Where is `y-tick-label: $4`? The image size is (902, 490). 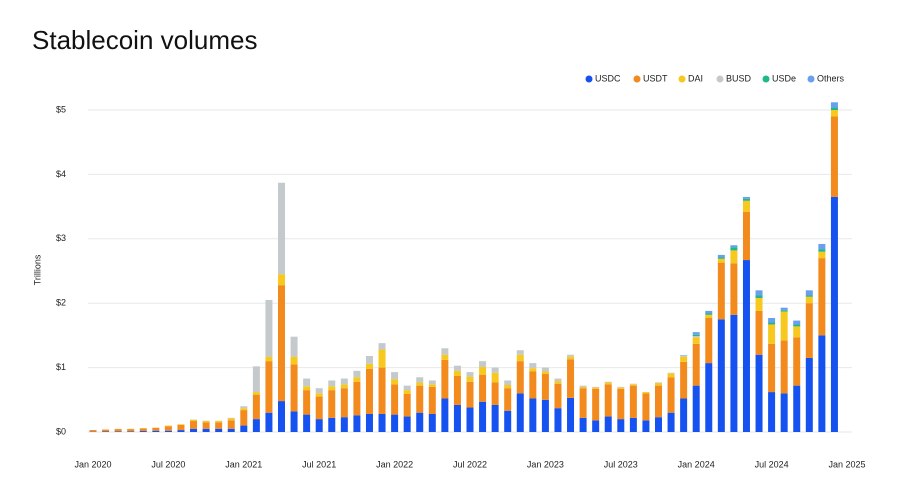
y-tick-label: $4 is located at coordinates (61, 174).